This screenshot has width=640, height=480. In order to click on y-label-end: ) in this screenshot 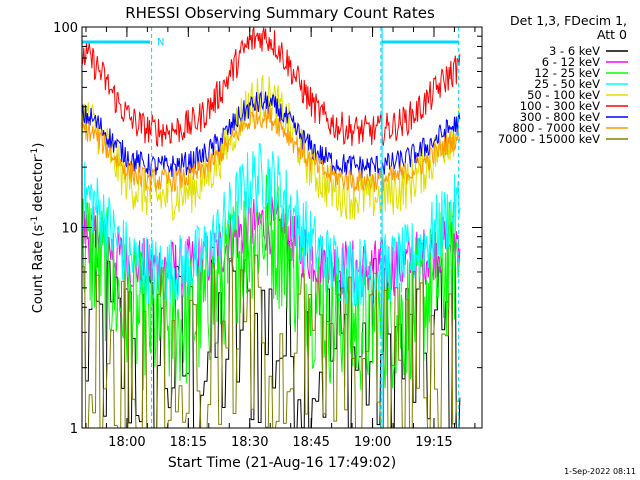, I will do `click(38, 145)`.